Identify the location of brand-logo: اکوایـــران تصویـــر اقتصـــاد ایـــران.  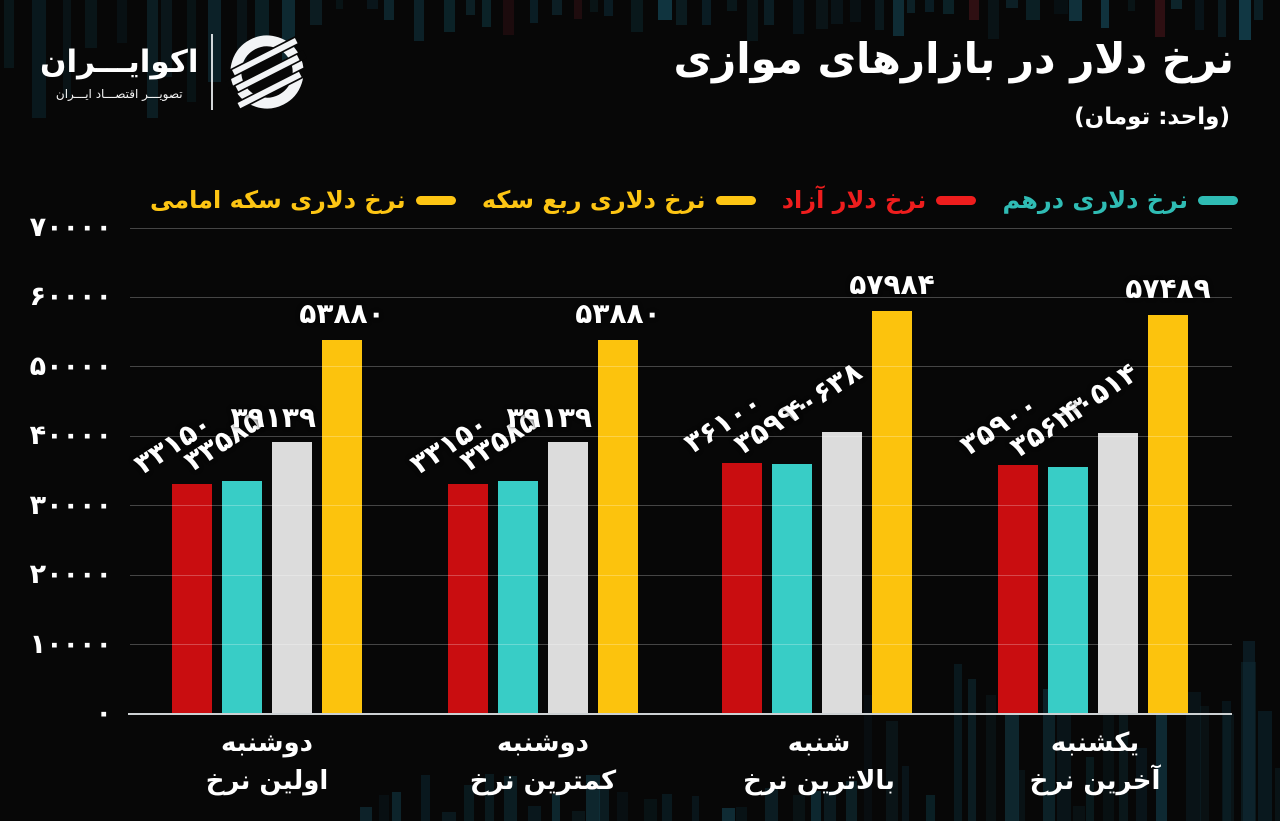
(174, 72).